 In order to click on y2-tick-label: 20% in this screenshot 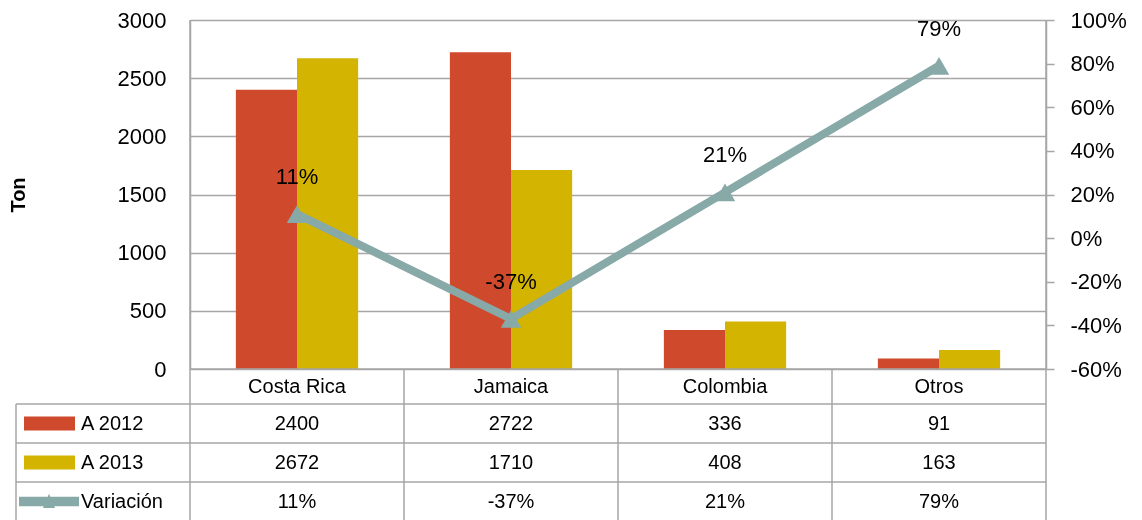, I will do `click(1092, 194)`.